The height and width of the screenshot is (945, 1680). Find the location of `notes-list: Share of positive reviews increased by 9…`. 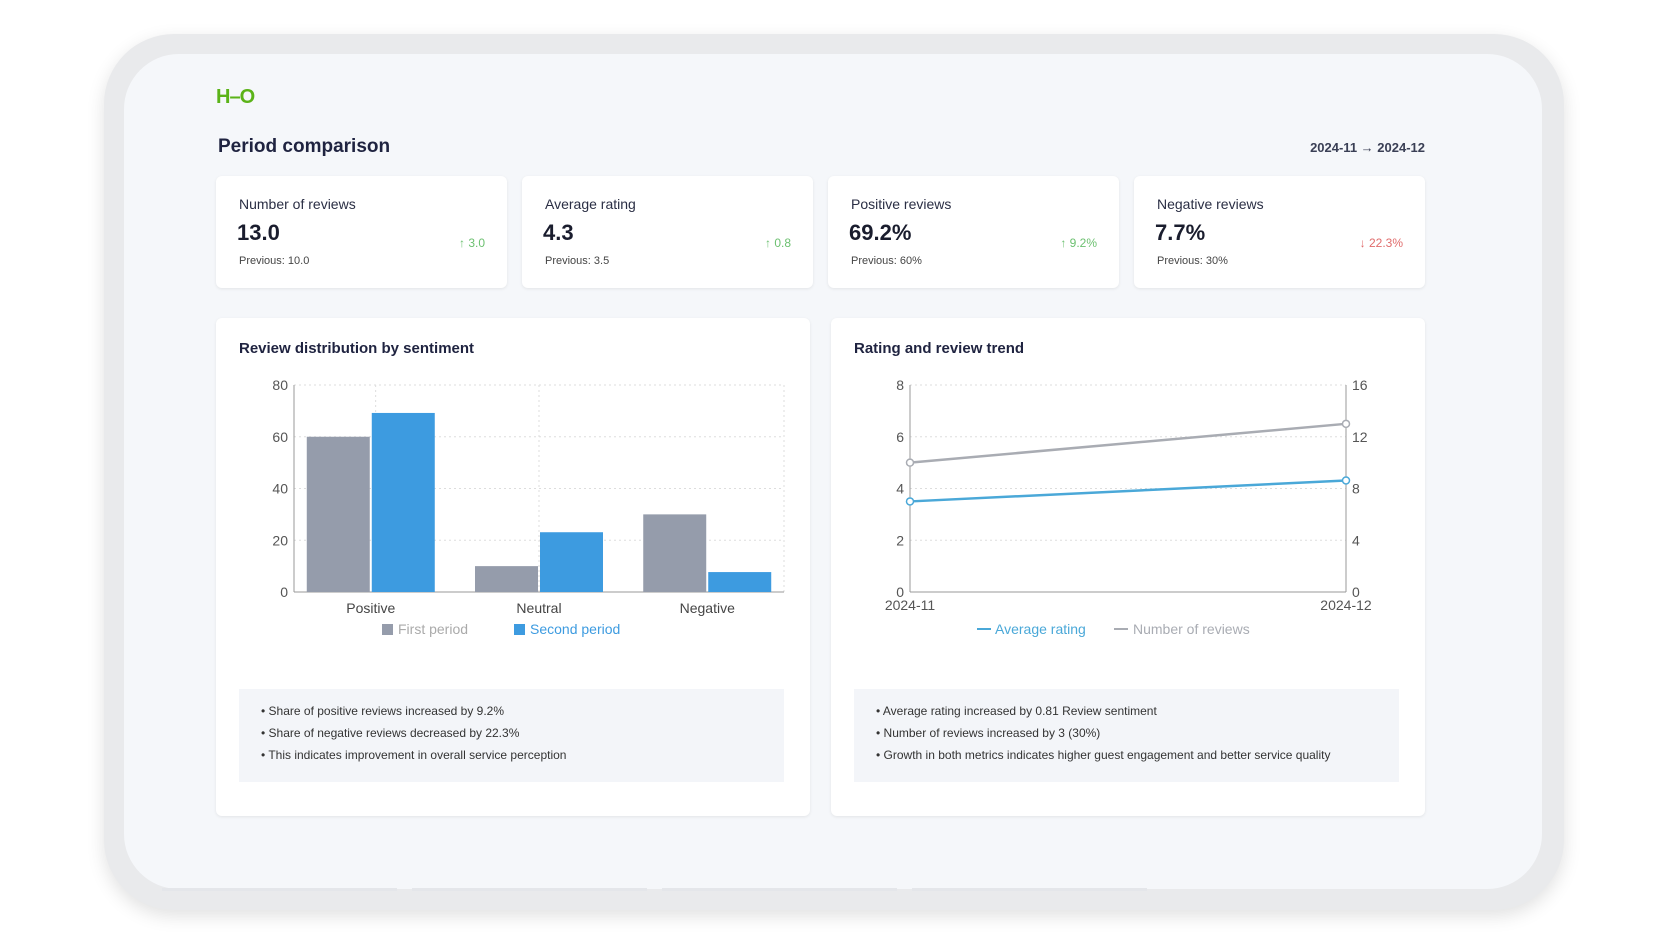

notes-list: Share of positive reviews increased by 9… is located at coordinates (511, 735).